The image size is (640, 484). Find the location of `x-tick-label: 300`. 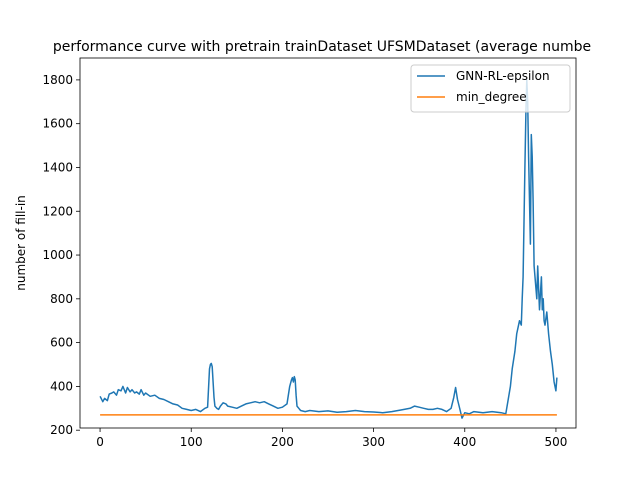

x-tick-label: 300 is located at coordinates (373, 442).